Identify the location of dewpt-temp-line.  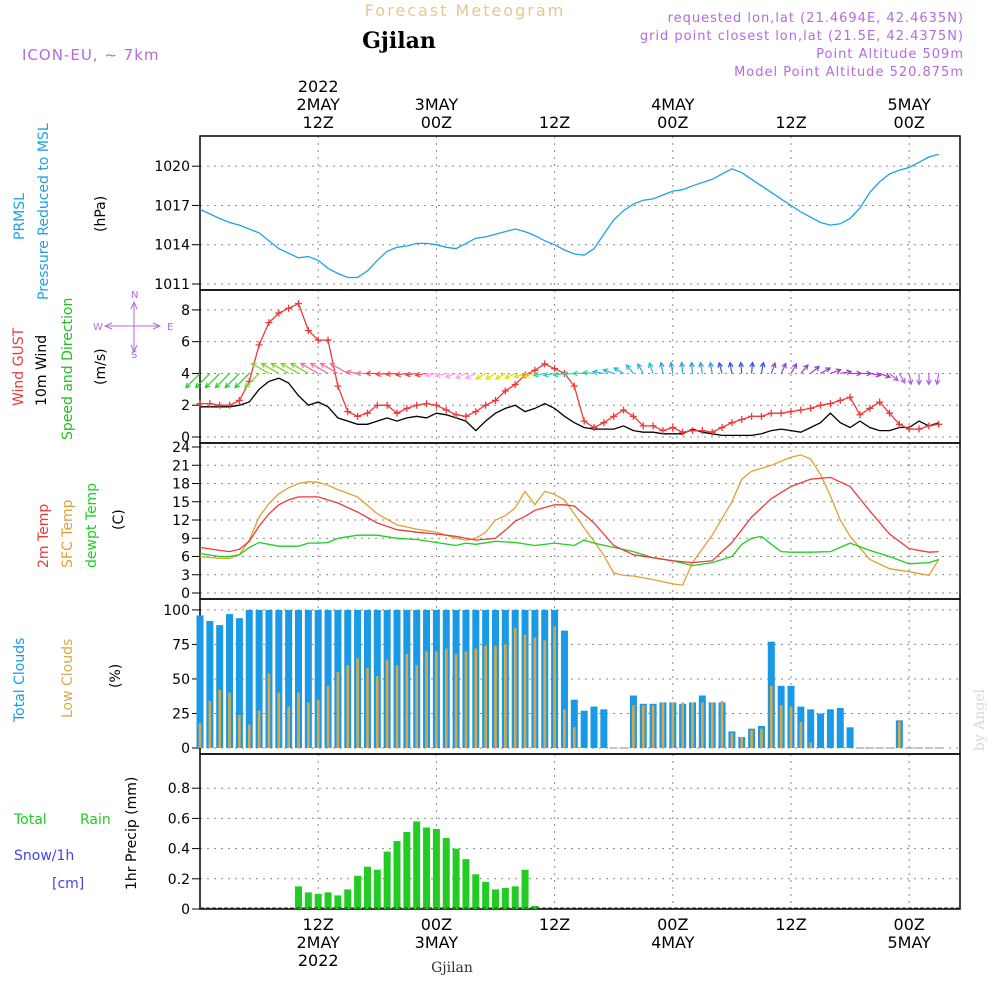
(569, 550).